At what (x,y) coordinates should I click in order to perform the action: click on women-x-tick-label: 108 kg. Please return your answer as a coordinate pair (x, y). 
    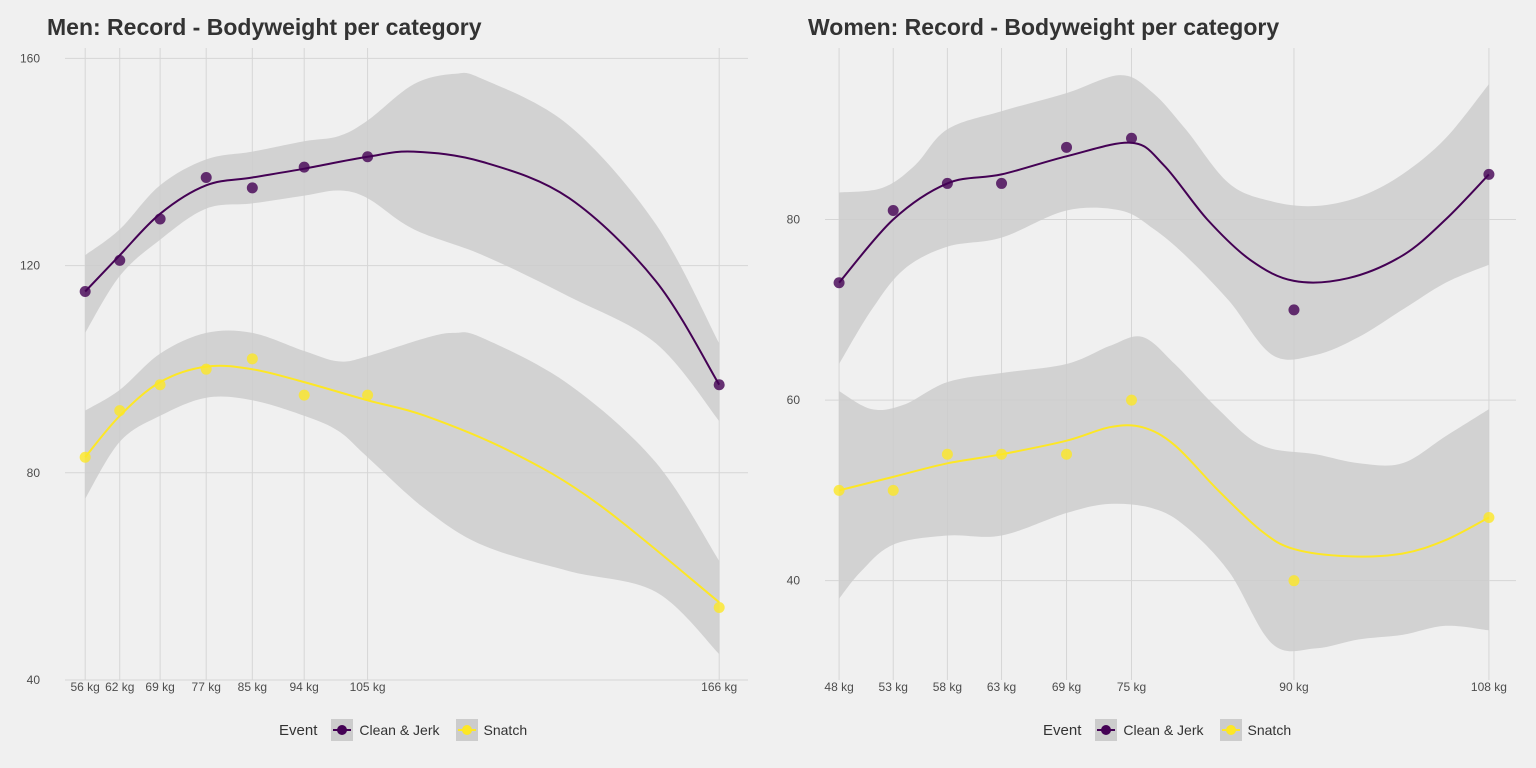
    Looking at the image, I should click on (1489, 687).